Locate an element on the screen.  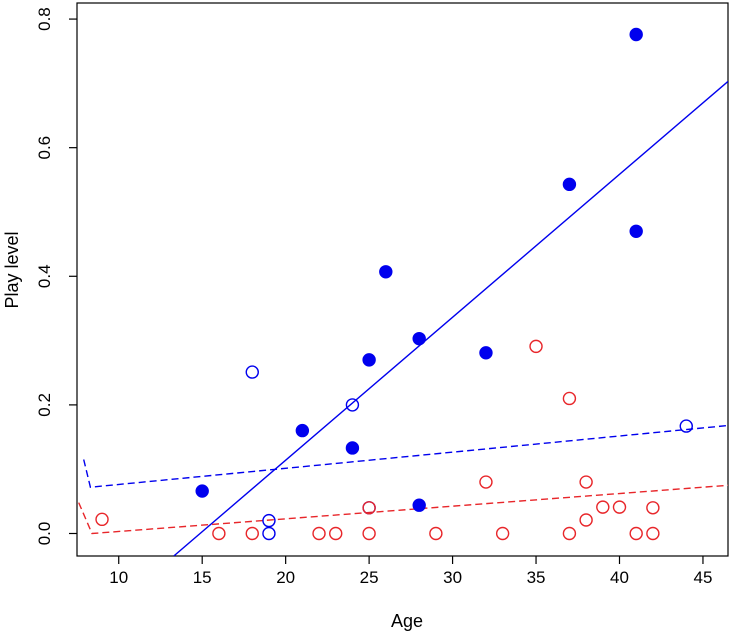
y-tick-label: 0.2 is located at coordinates (44, 405).